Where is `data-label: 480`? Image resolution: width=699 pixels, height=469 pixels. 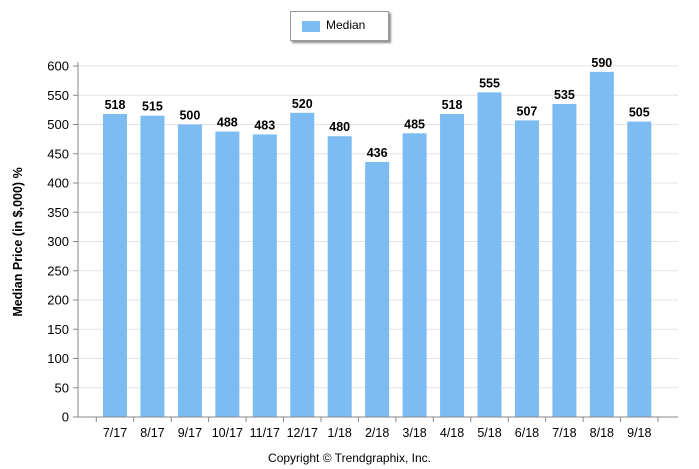 data-label: 480 is located at coordinates (339, 127).